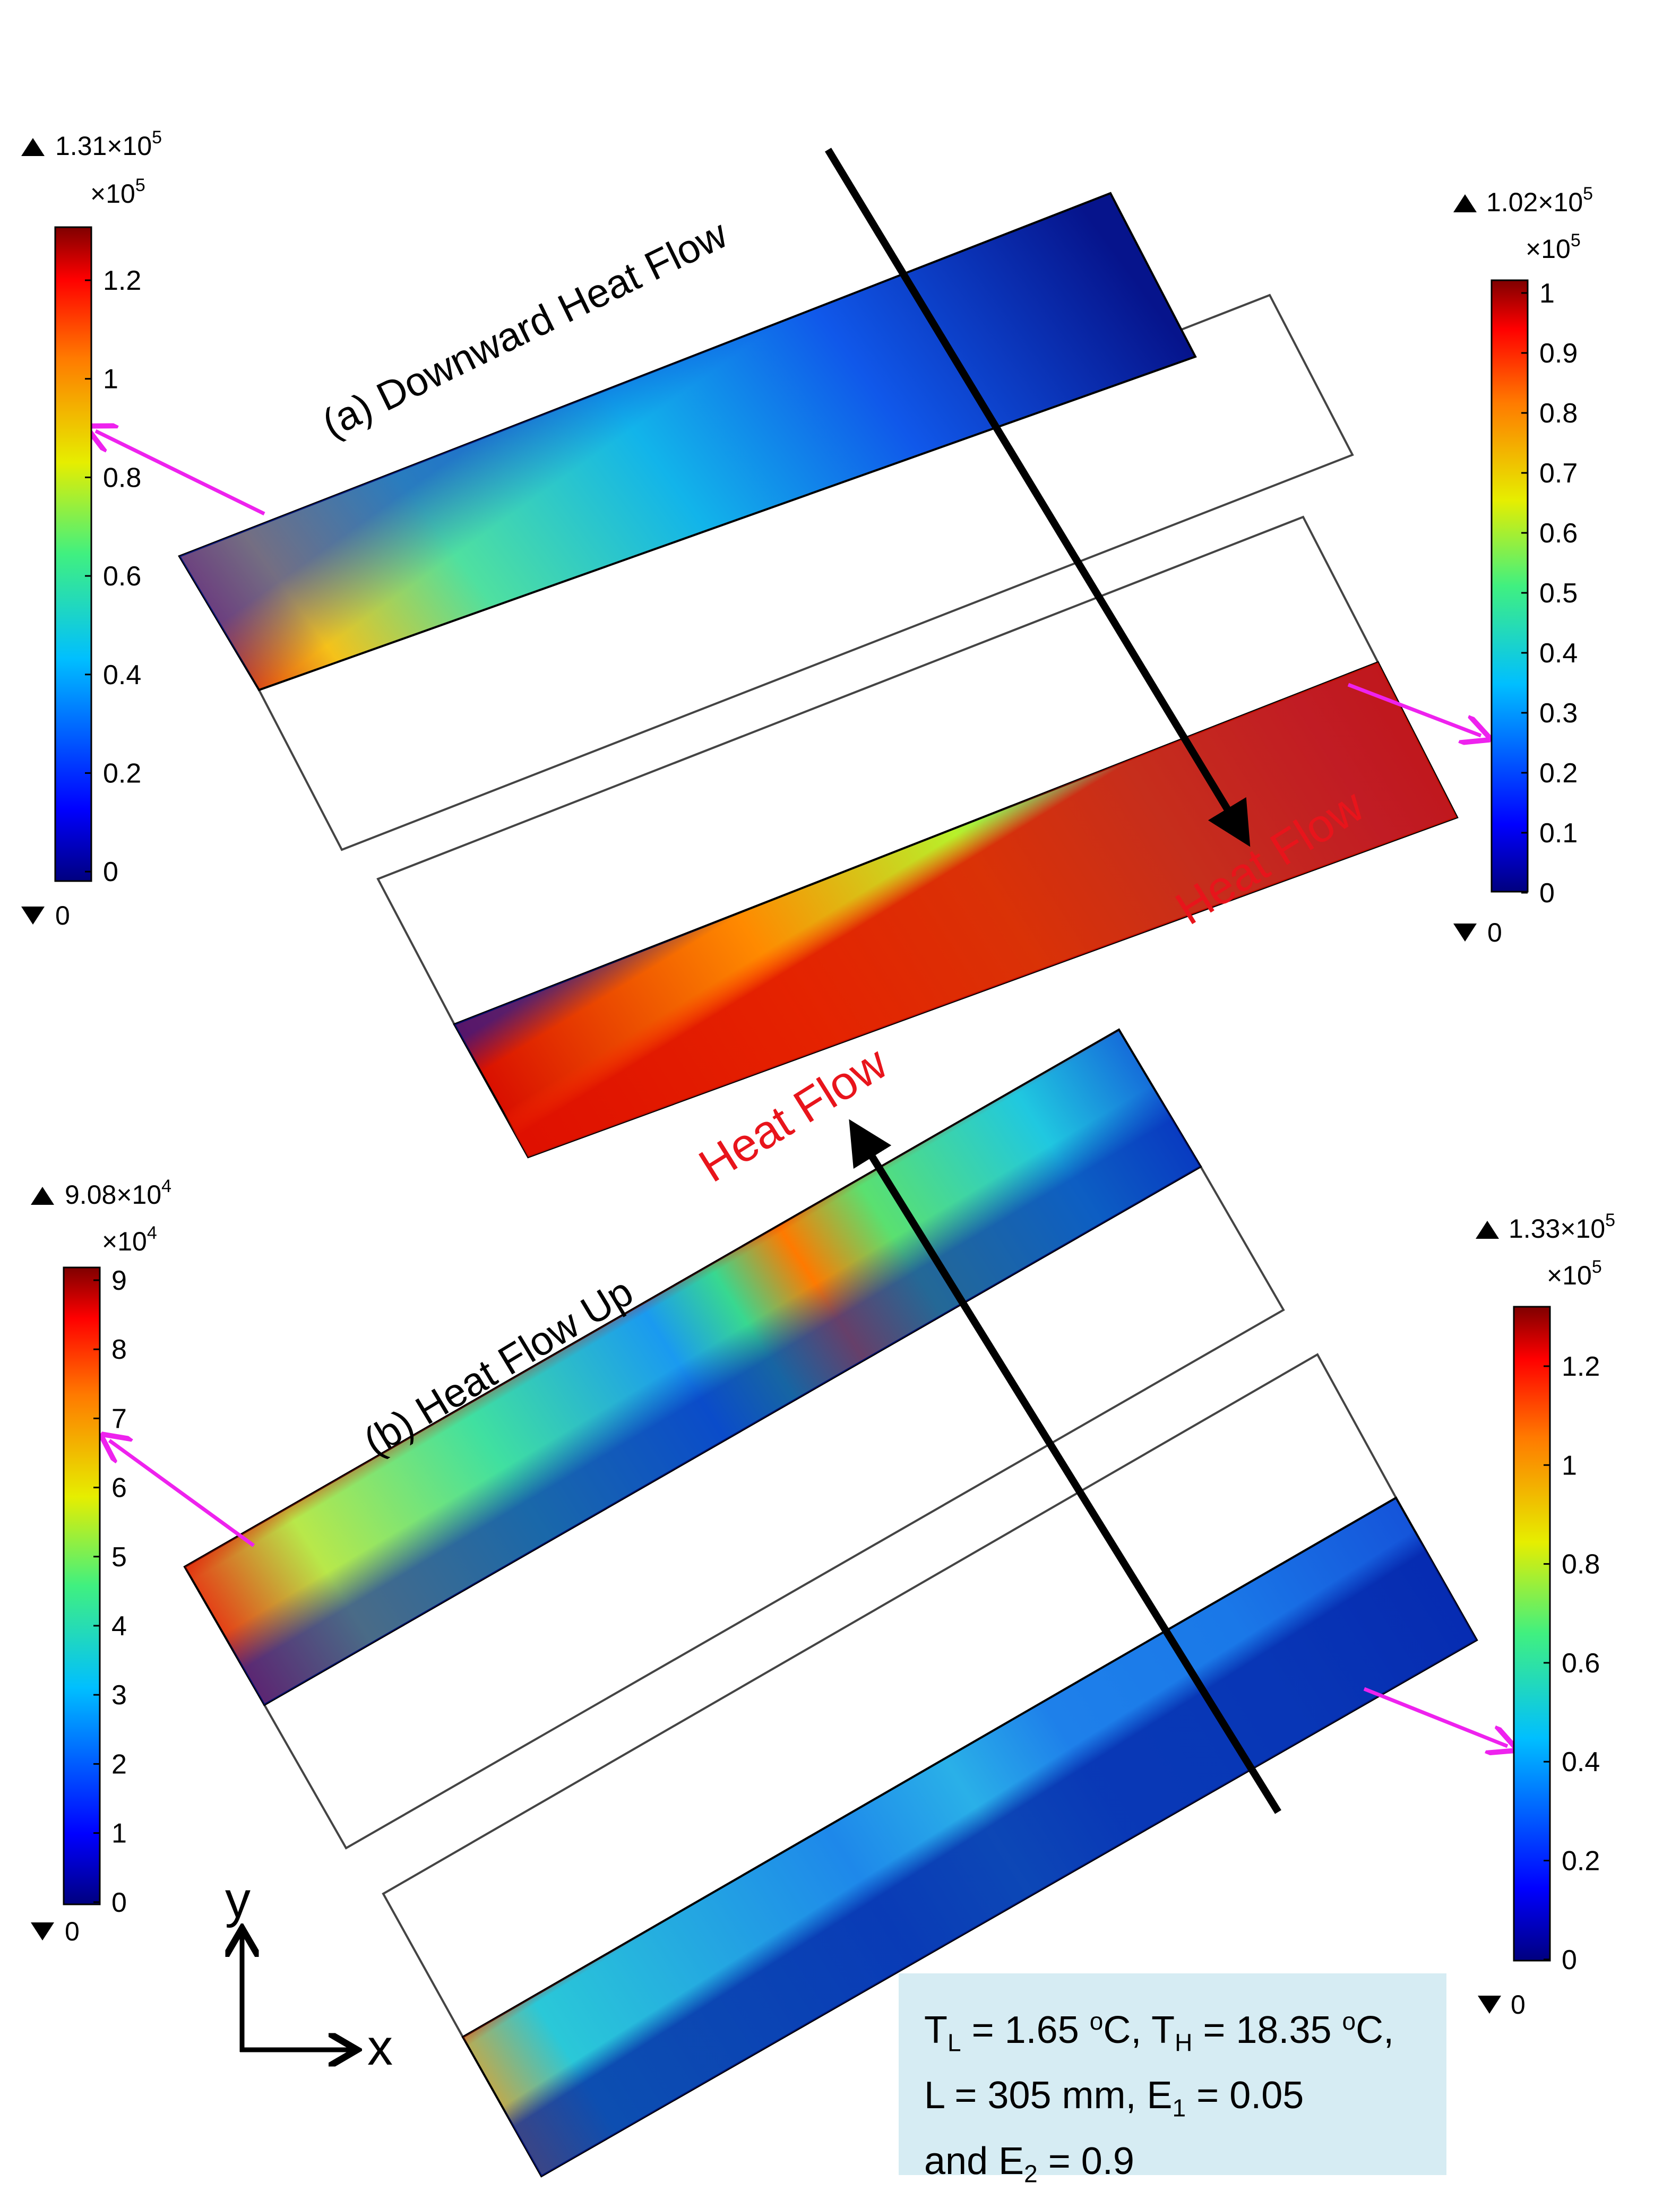 The height and width of the screenshot is (2200, 1680). I want to click on x-axis-label: x, so click(380, 2047).